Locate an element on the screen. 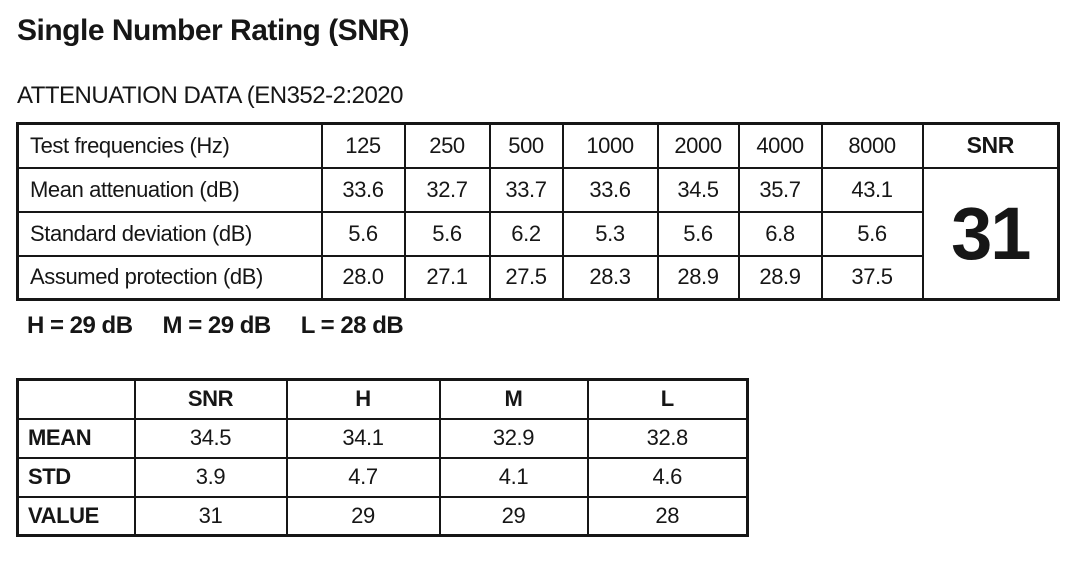  m-rating: M = 29 dB is located at coordinates (217, 325).